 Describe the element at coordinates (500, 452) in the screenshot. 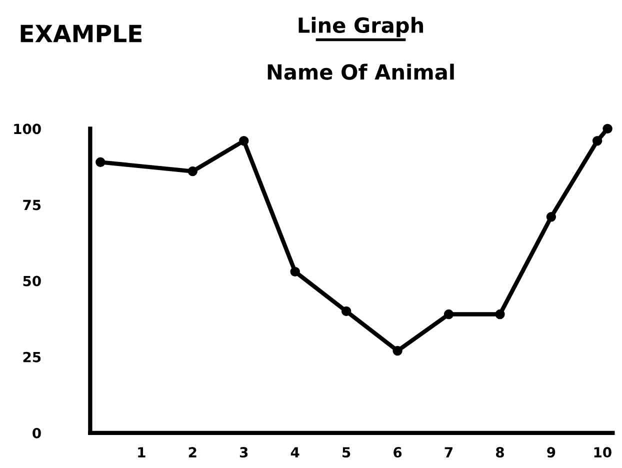

I see `x-tick-label: 8` at that location.